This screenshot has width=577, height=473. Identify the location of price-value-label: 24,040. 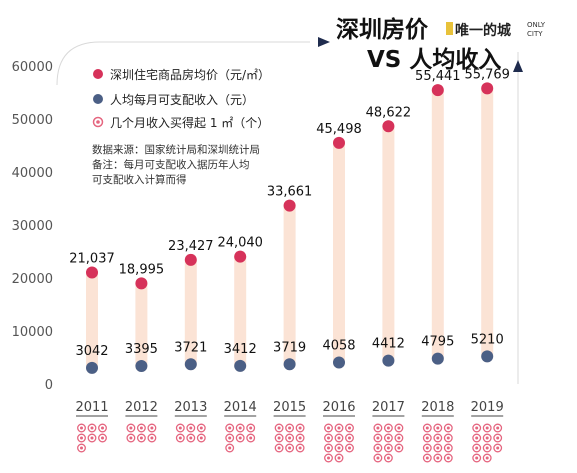
(240, 243).